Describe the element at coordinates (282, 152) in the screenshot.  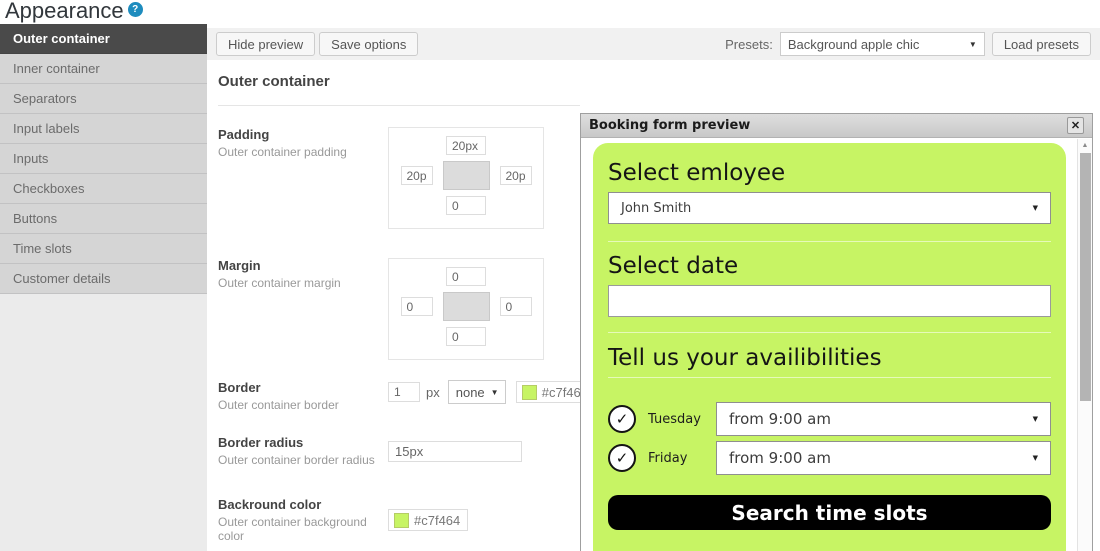
I see `padding-description: Outer container padding` at that location.